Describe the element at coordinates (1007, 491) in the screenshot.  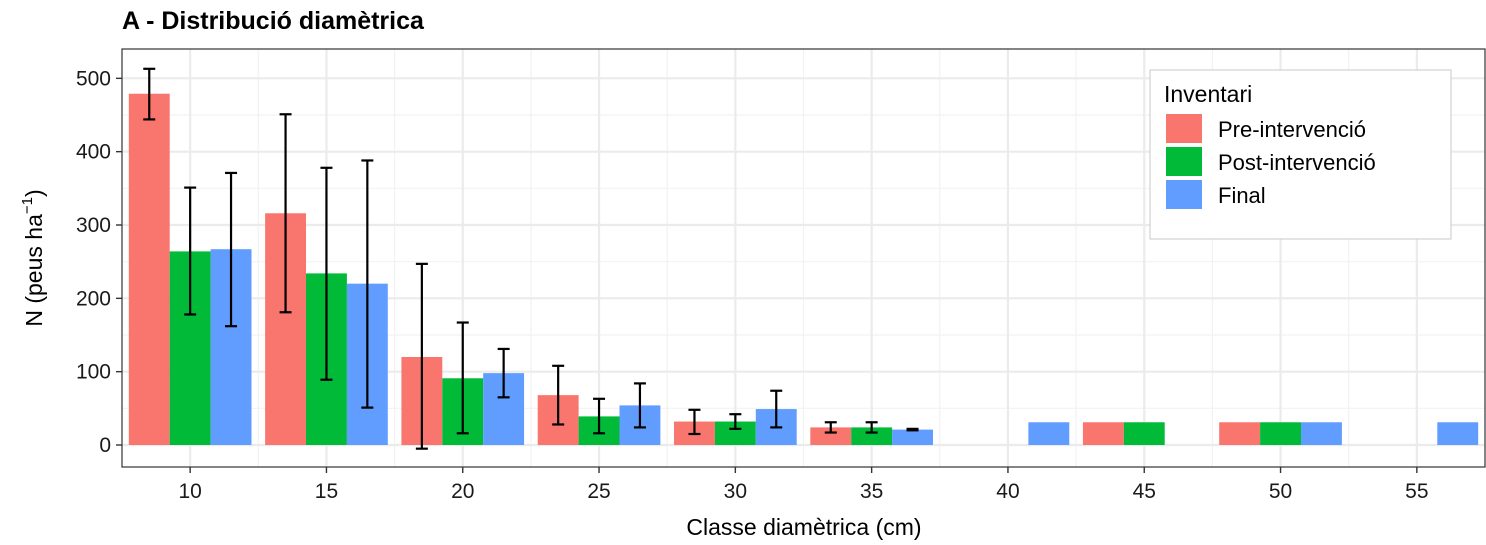
I see `x-tick-label: 40` at that location.